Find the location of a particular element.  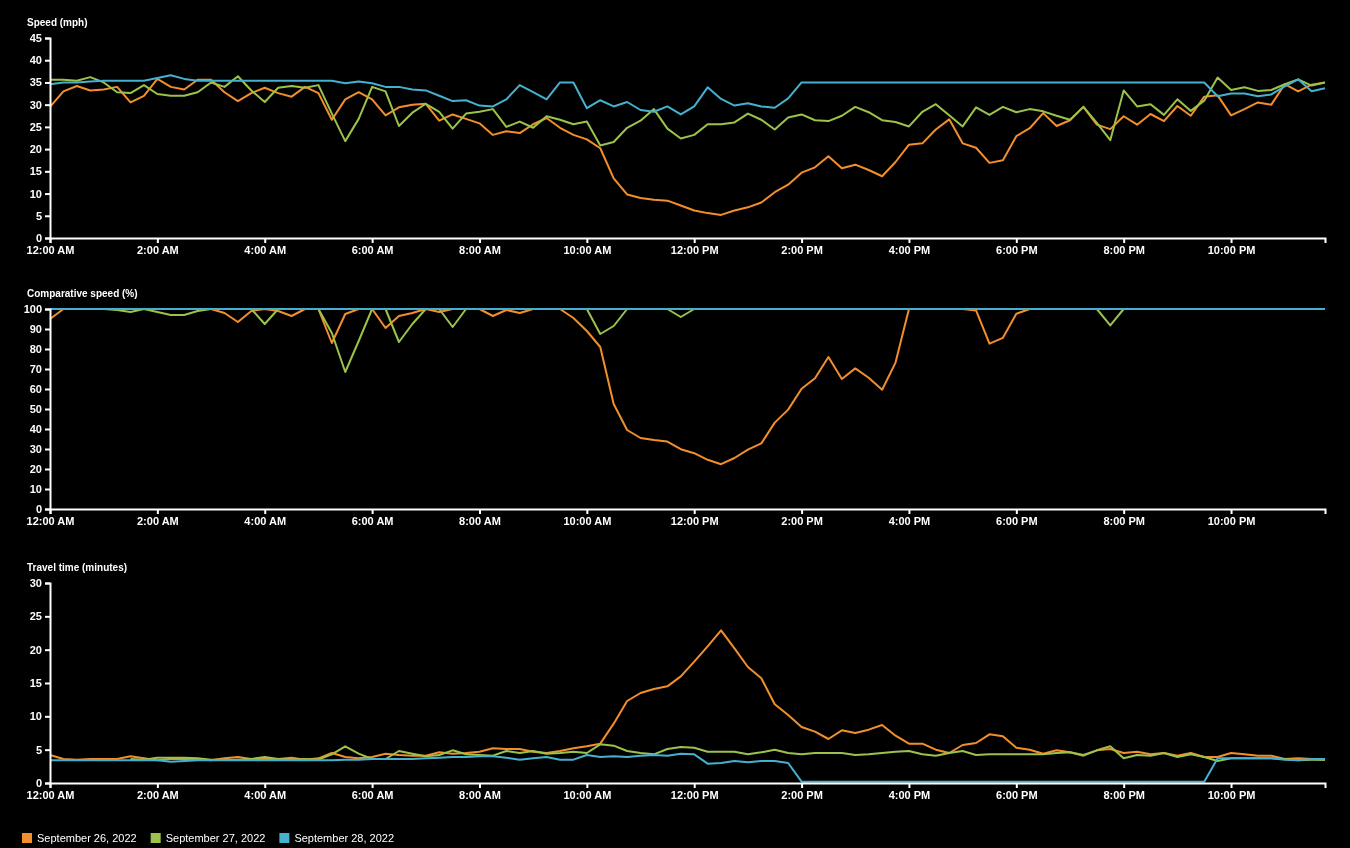

y-tick-label: 100 is located at coordinates (32, 309).